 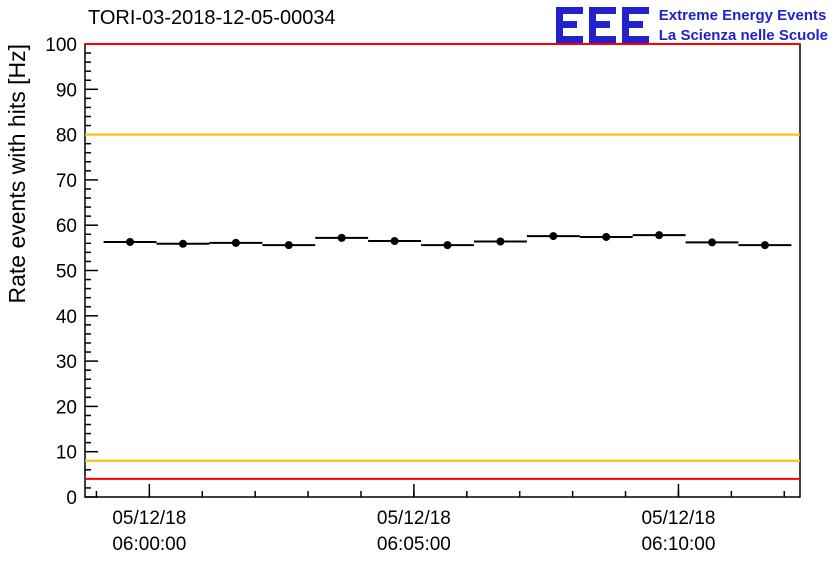 I want to click on eee-logo-line2: La Scienza nelle Scuole, so click(x=743, y=35).